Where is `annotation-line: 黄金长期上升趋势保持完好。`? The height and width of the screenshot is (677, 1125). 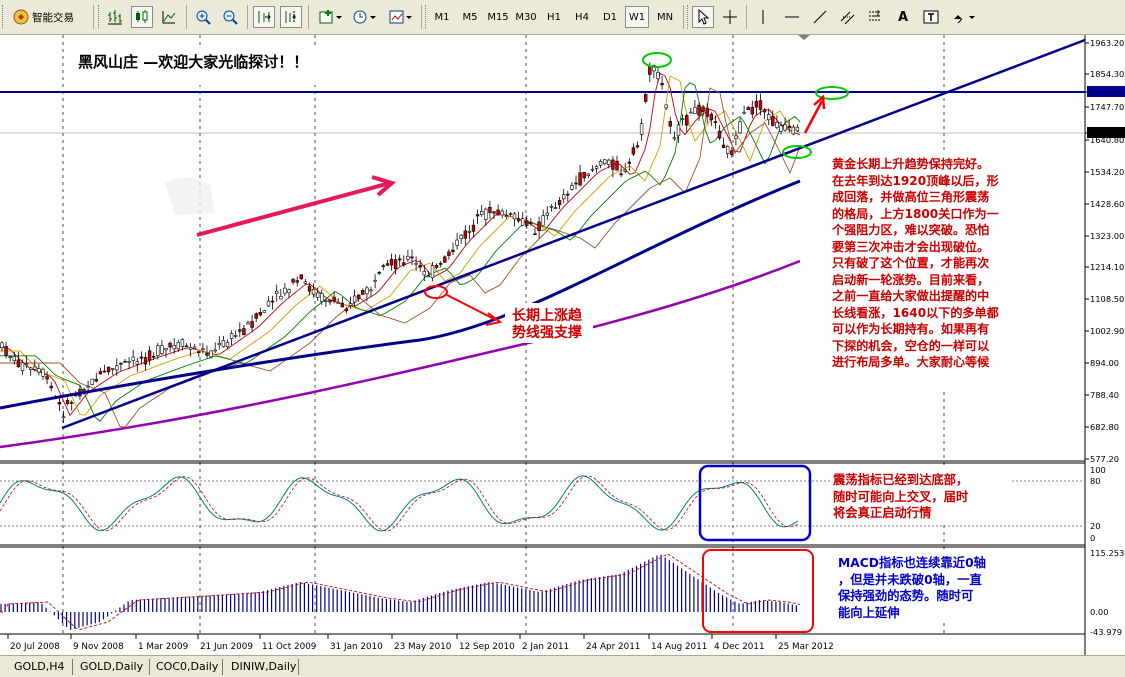 annotation-line: 黄金长期上升趋势保持完好。 is located at coordinates (911, 164).